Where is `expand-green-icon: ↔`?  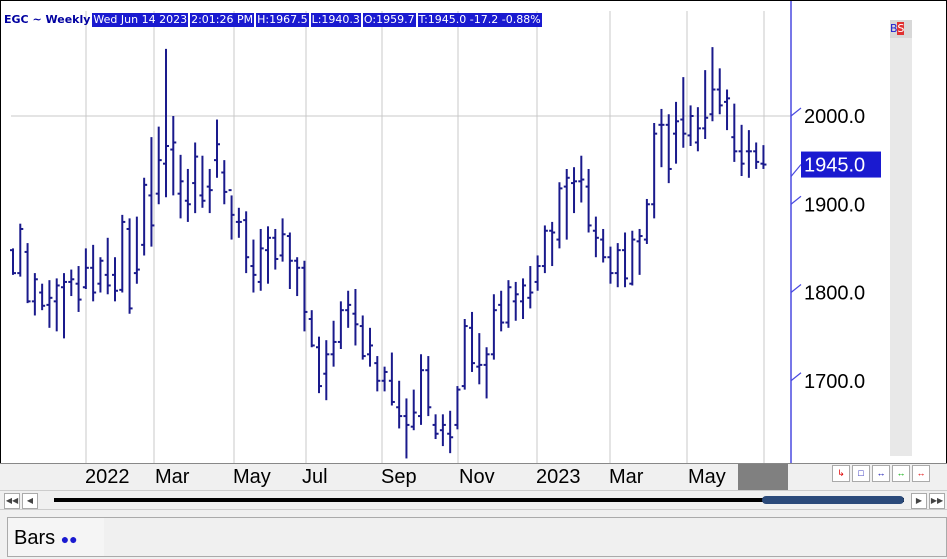 expand-green-icon: ↔ is located at coordinates (901, 473).